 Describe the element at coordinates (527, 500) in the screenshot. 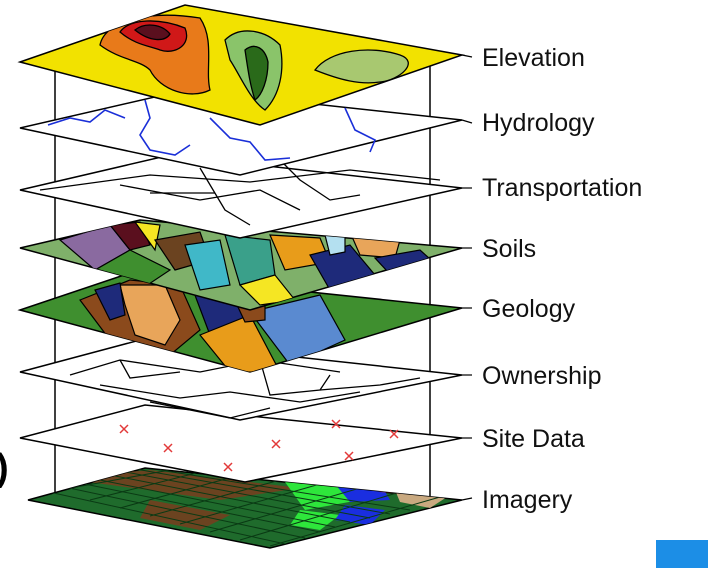

I see `label-imagery: Imagery` at that location.